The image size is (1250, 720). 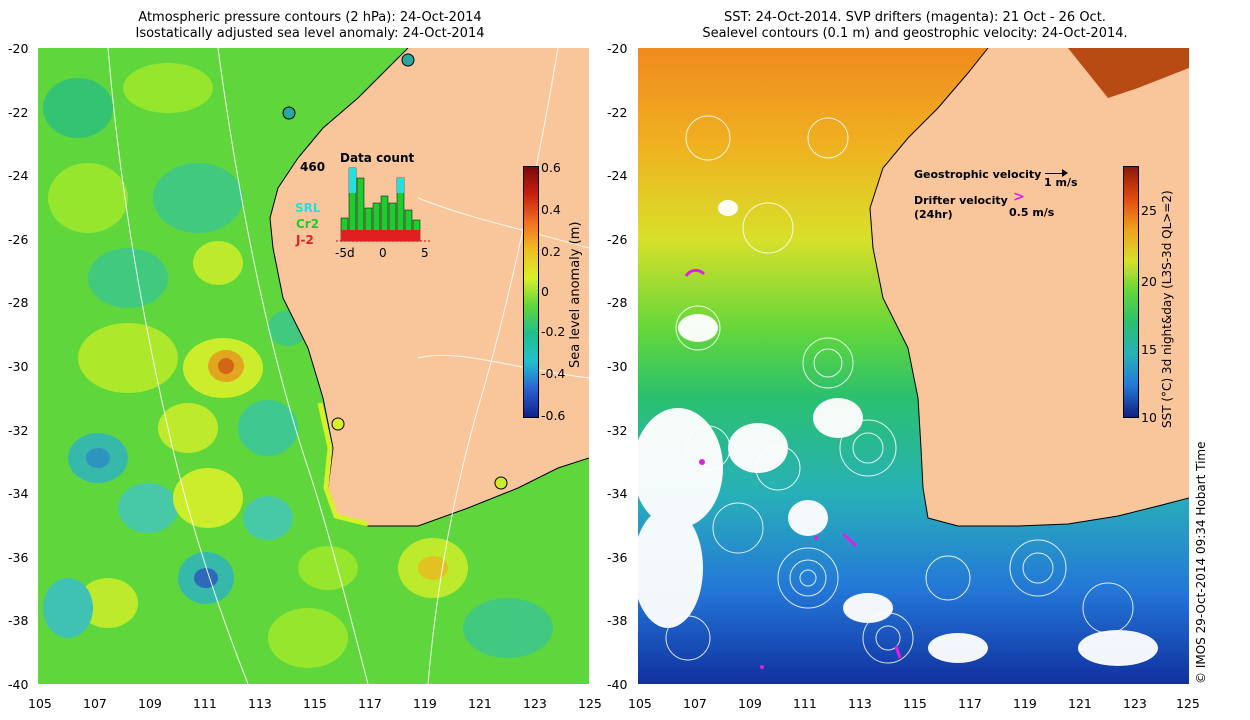 What do you see at coordinates (18, 684) in the screenshot?
I see `left-ytick-11: -40` at bounding box center [18, 684].